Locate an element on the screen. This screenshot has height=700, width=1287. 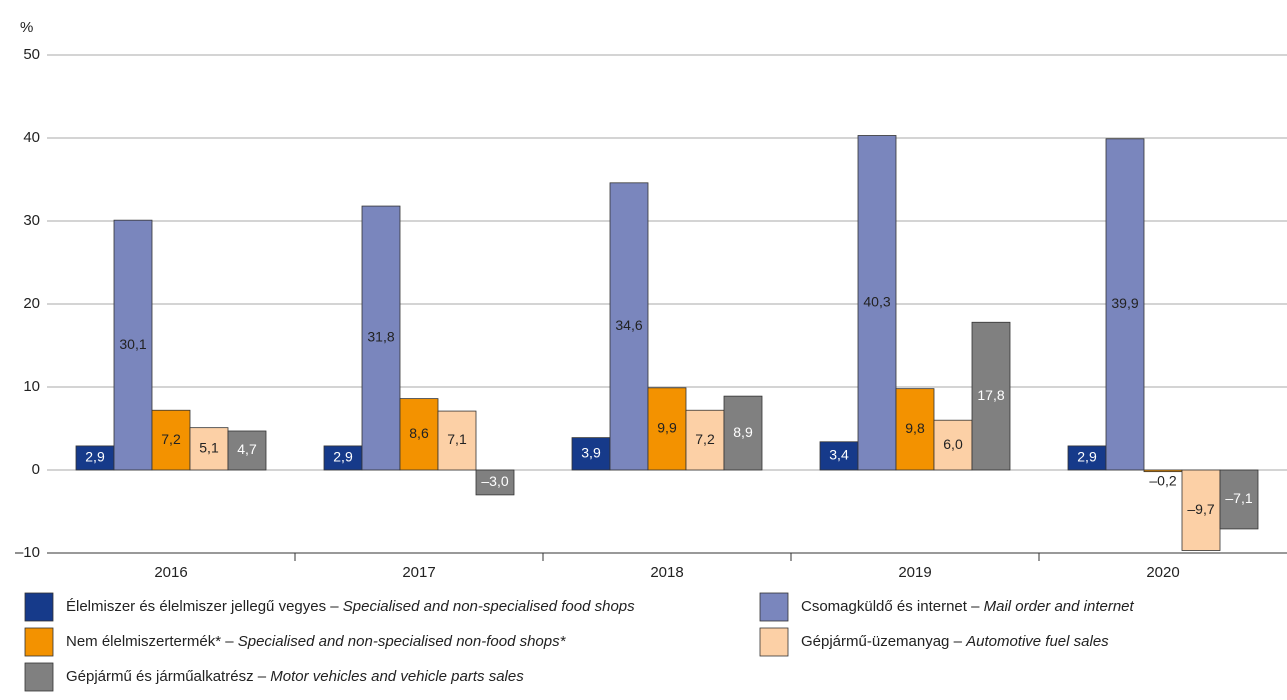
value-label: –3,0 is located at coordinates (494, 481).